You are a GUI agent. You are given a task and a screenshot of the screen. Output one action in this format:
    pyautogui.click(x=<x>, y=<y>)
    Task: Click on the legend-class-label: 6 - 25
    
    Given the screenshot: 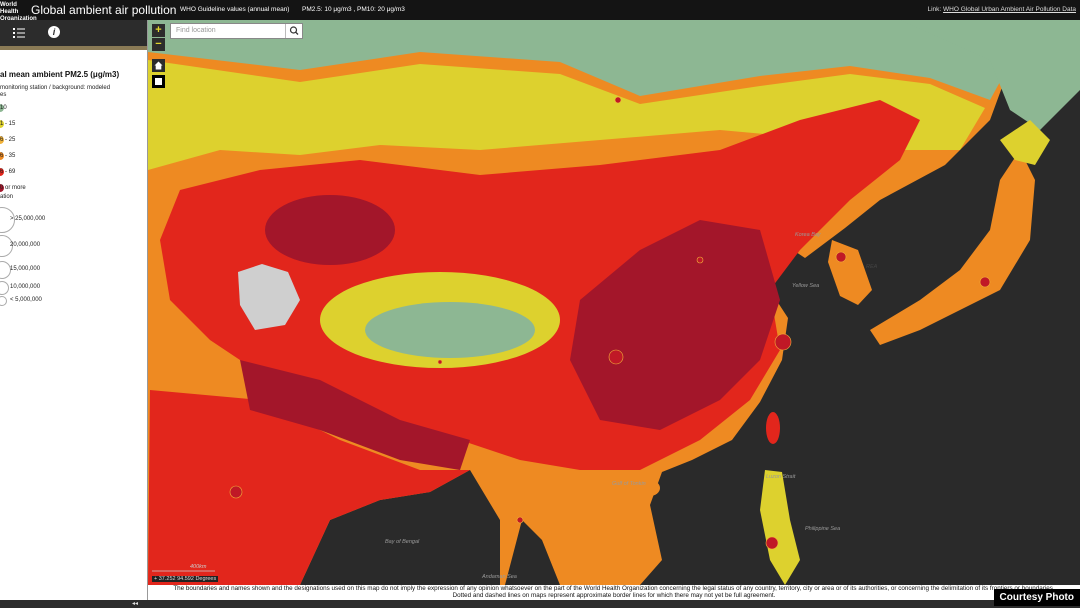 What is the action you would take?
    pyautogui.click(x=8, y=140)
    